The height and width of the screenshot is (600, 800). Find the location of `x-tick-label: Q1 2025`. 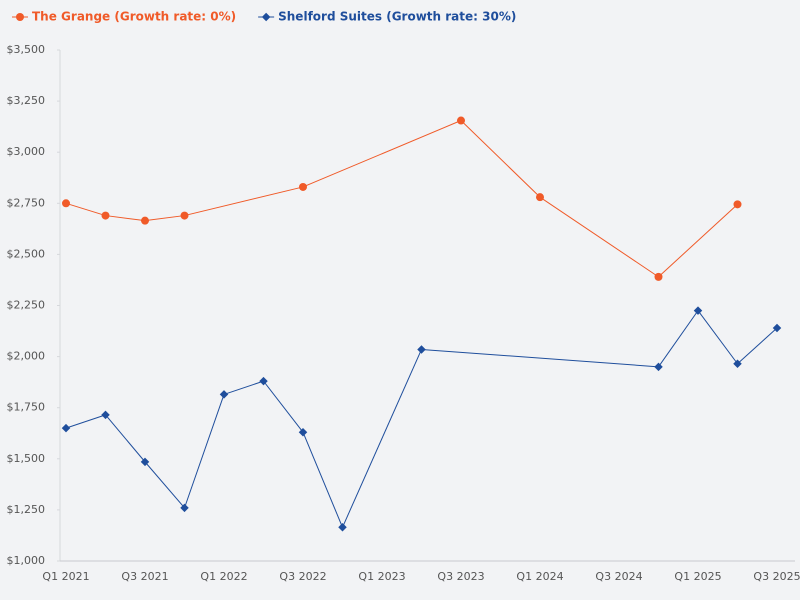

x-tick-label: Q1 2025 is located at coordinates (697, 576).